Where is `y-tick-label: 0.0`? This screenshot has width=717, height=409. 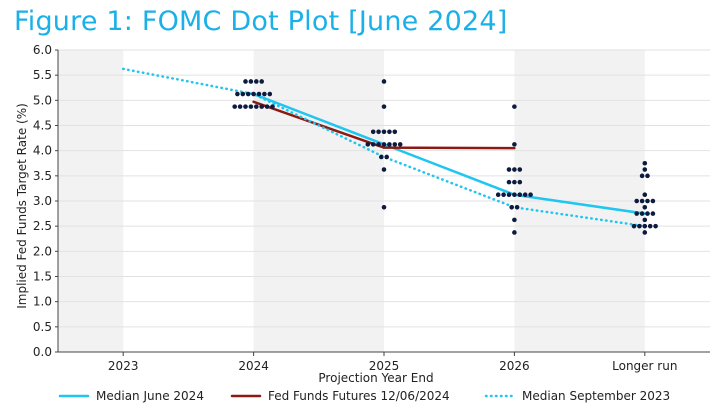 y-tick-label: 0.0 is located at coordinates (42, 352).